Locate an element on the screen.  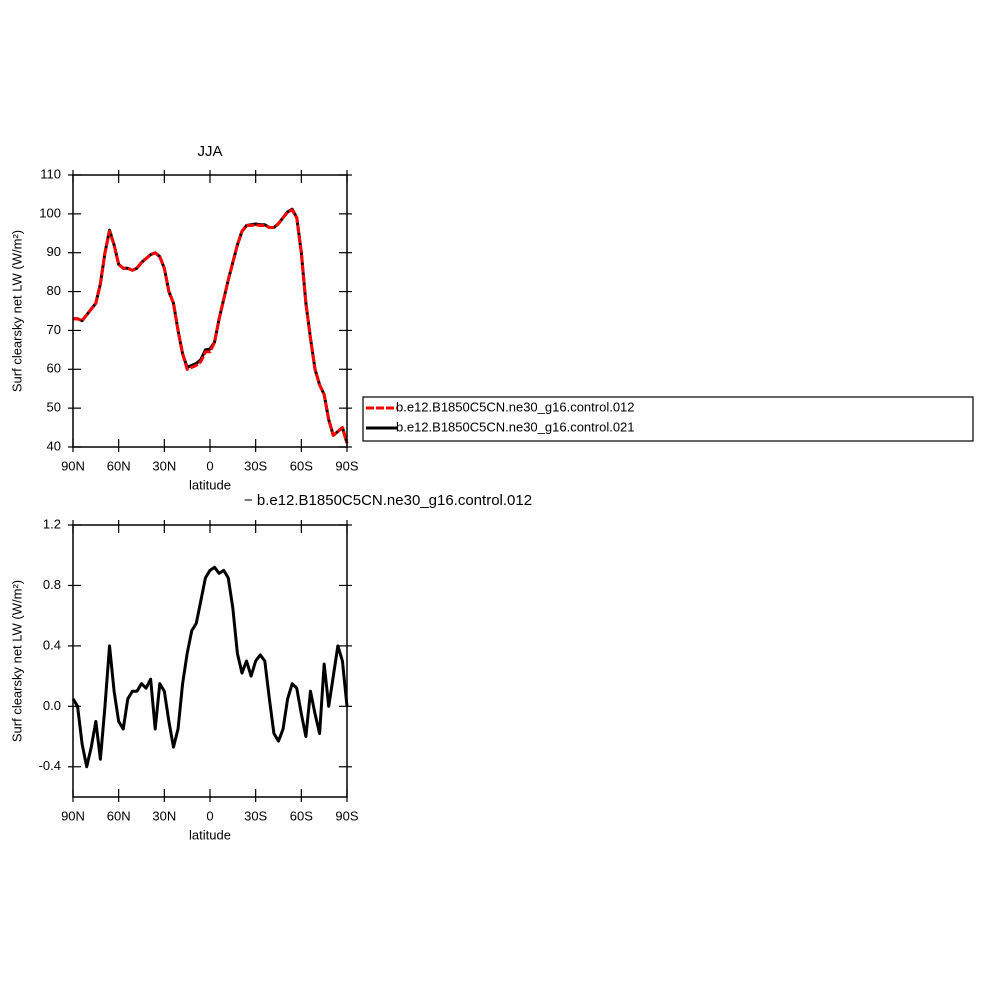
y-tick-label: 90 is located at coordinates (54, 251).